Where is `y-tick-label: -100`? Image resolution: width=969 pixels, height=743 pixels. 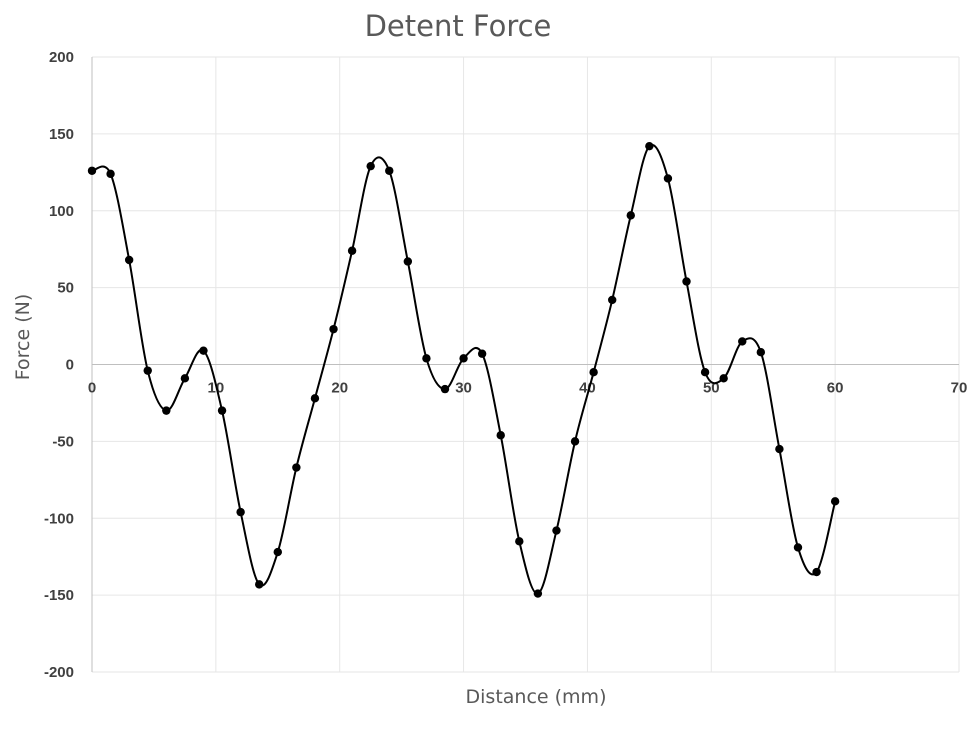 y-tick-label: -100 is located at coordinates (59, 518).